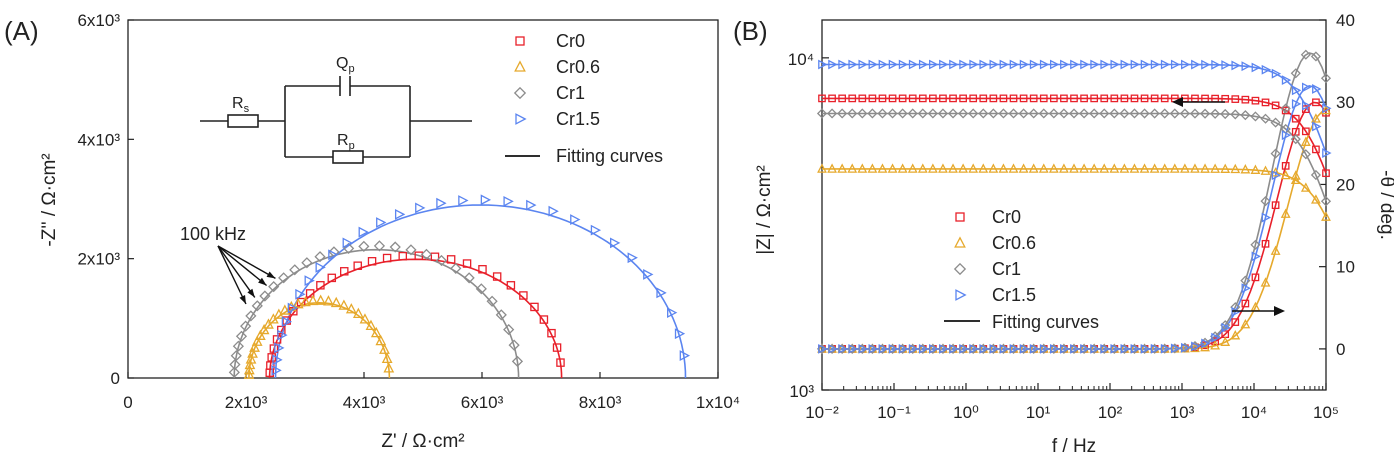 The image size is (1394, 463). I want to click on panel-b-y2label: -θ / deg., so click(1385, 205).